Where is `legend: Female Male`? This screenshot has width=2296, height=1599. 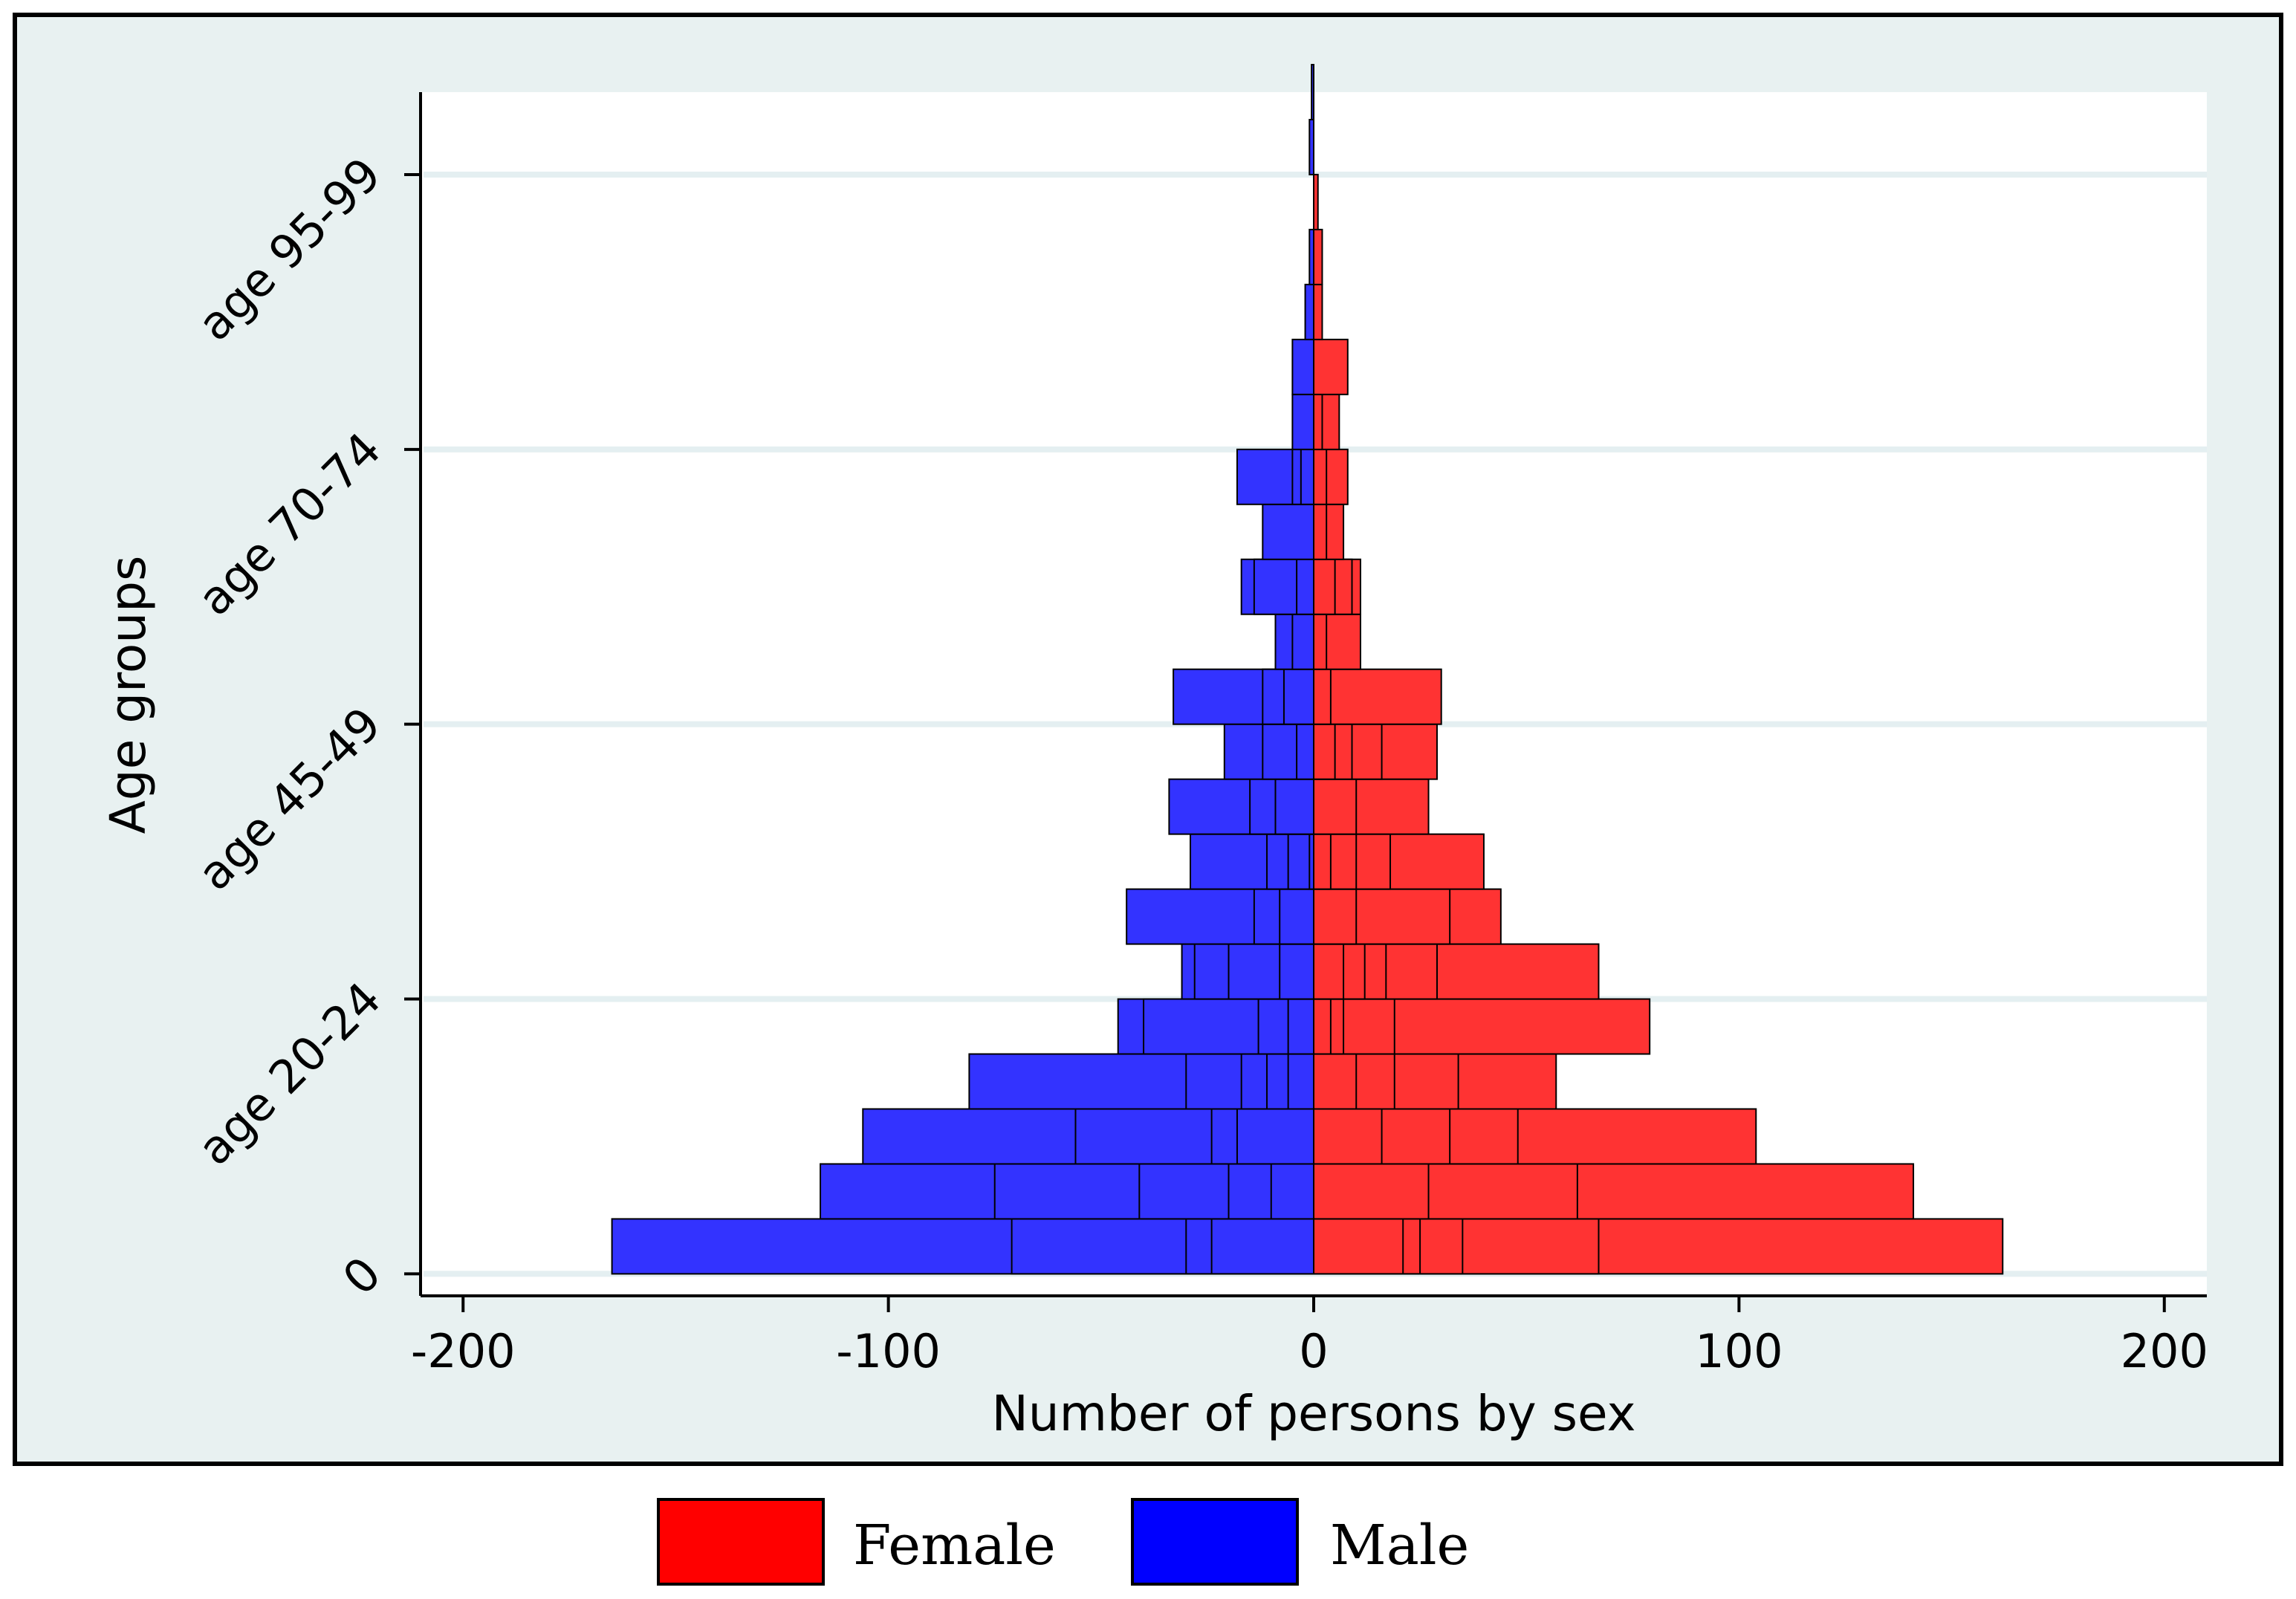 legend: Female Male is located at coordinates (1063, 1542).